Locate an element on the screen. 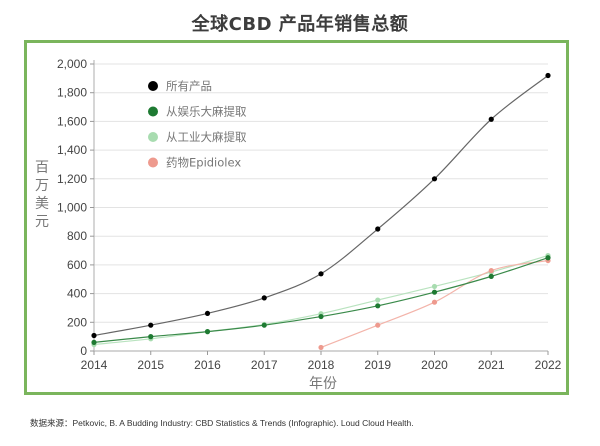 This screenshot has width=600, height=446. legend-label-3: 药物Epidiolex is located at coordinates (203, 163).